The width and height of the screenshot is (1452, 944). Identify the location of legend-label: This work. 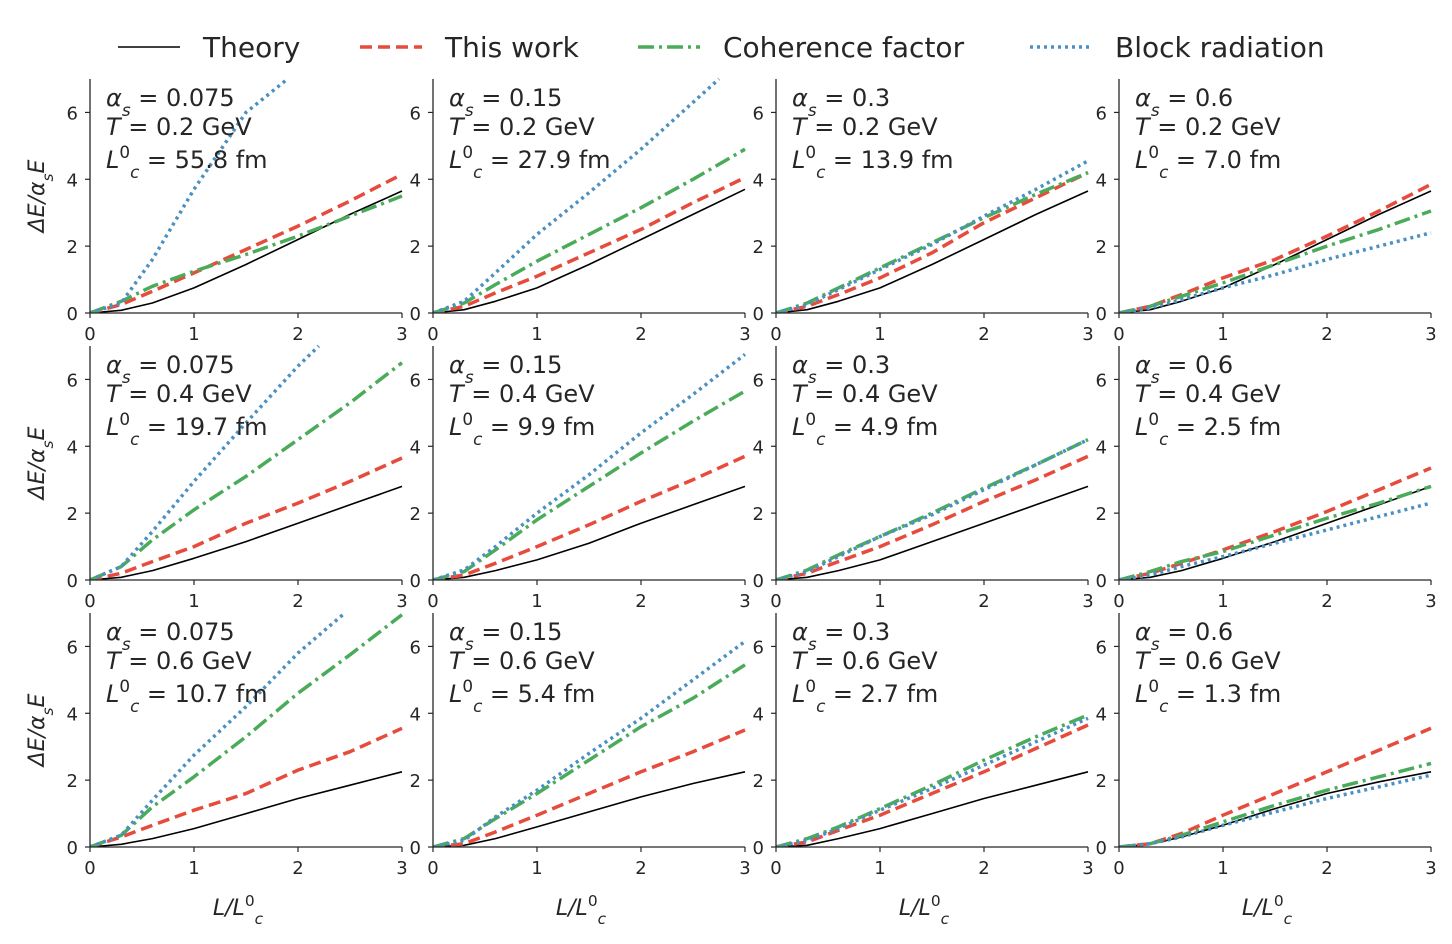
(512, 47).